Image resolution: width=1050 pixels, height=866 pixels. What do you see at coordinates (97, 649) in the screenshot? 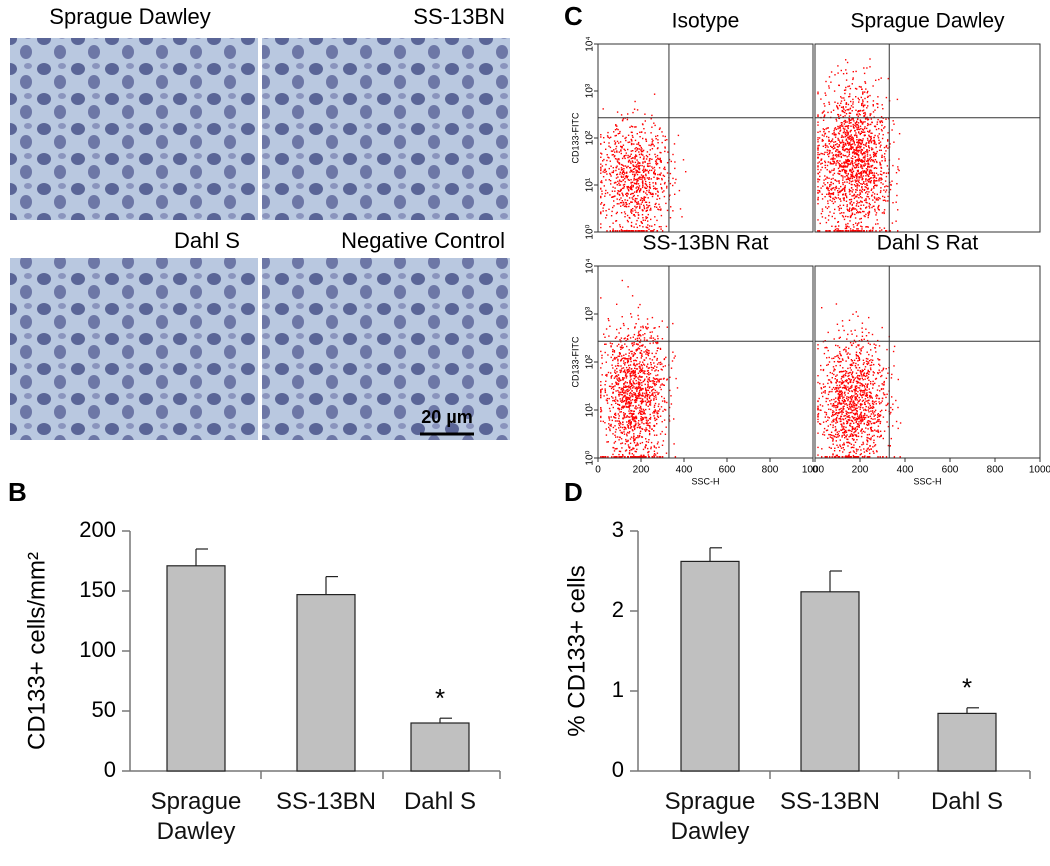
I see `y-tick-label: 100` at bounding box center [97, 649].